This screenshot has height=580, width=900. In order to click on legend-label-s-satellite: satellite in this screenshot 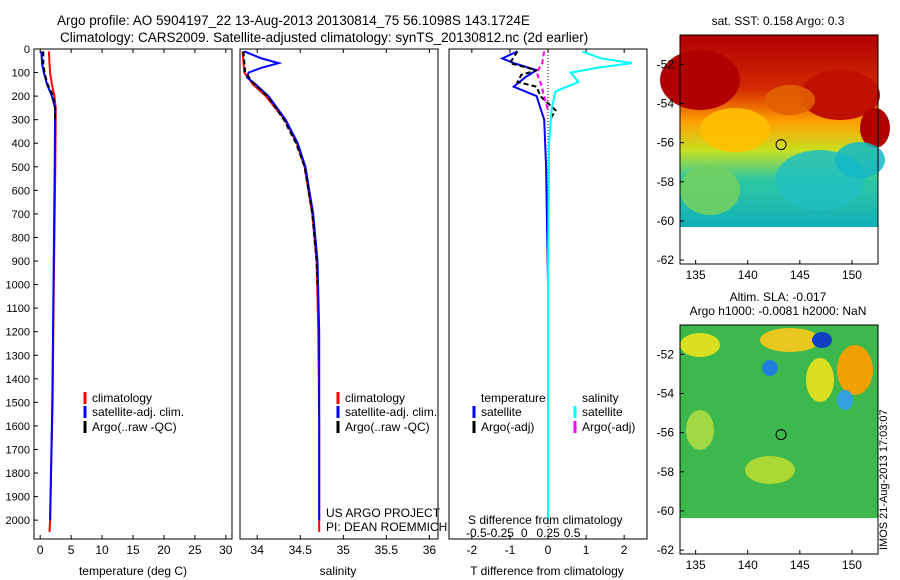, I will do `click(602, 412)`.